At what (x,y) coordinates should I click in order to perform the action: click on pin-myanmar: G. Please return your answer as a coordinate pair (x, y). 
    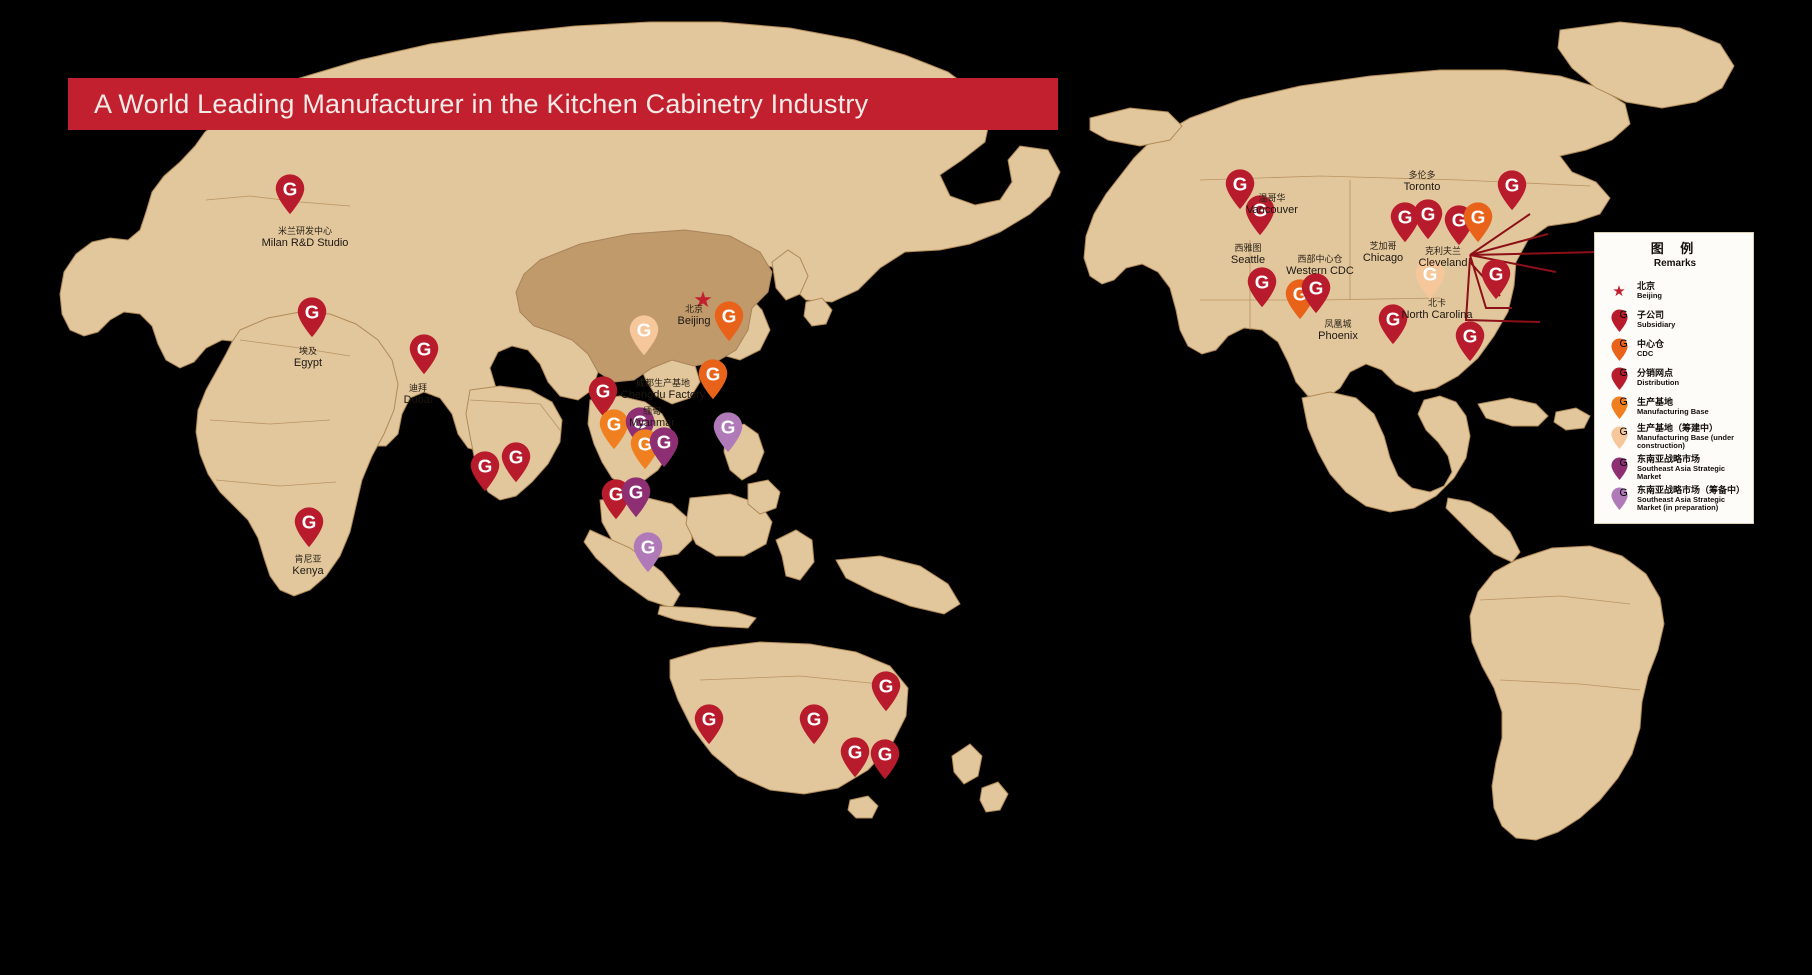
    Looking at the image, I should click on (603, 396).